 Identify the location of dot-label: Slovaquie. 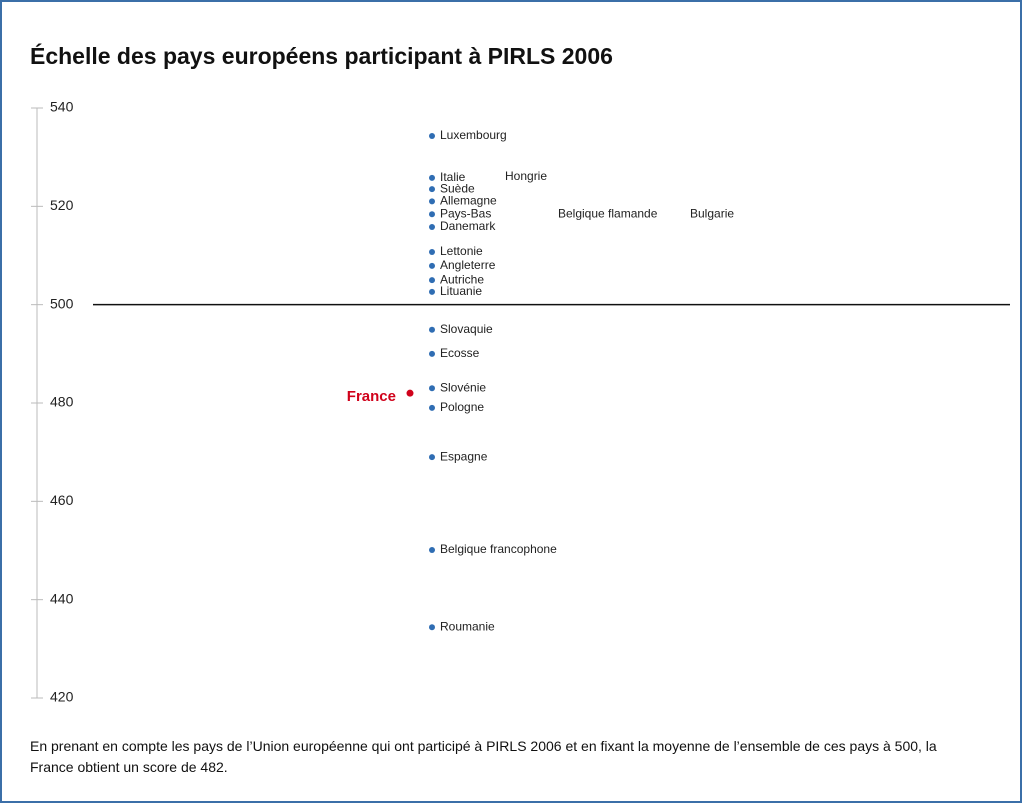
(466, 329).